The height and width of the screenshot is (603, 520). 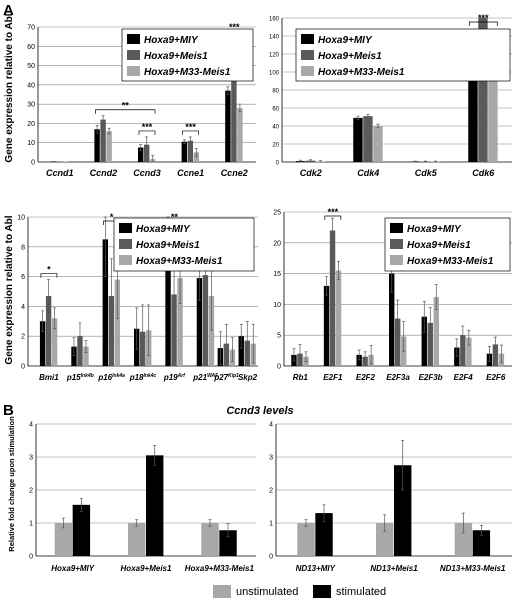 I want to click on x-category-label: p19Arf, so click(x=174, y=377).